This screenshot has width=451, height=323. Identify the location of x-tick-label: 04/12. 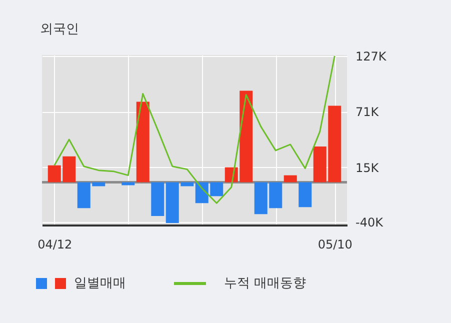
(55, 245).